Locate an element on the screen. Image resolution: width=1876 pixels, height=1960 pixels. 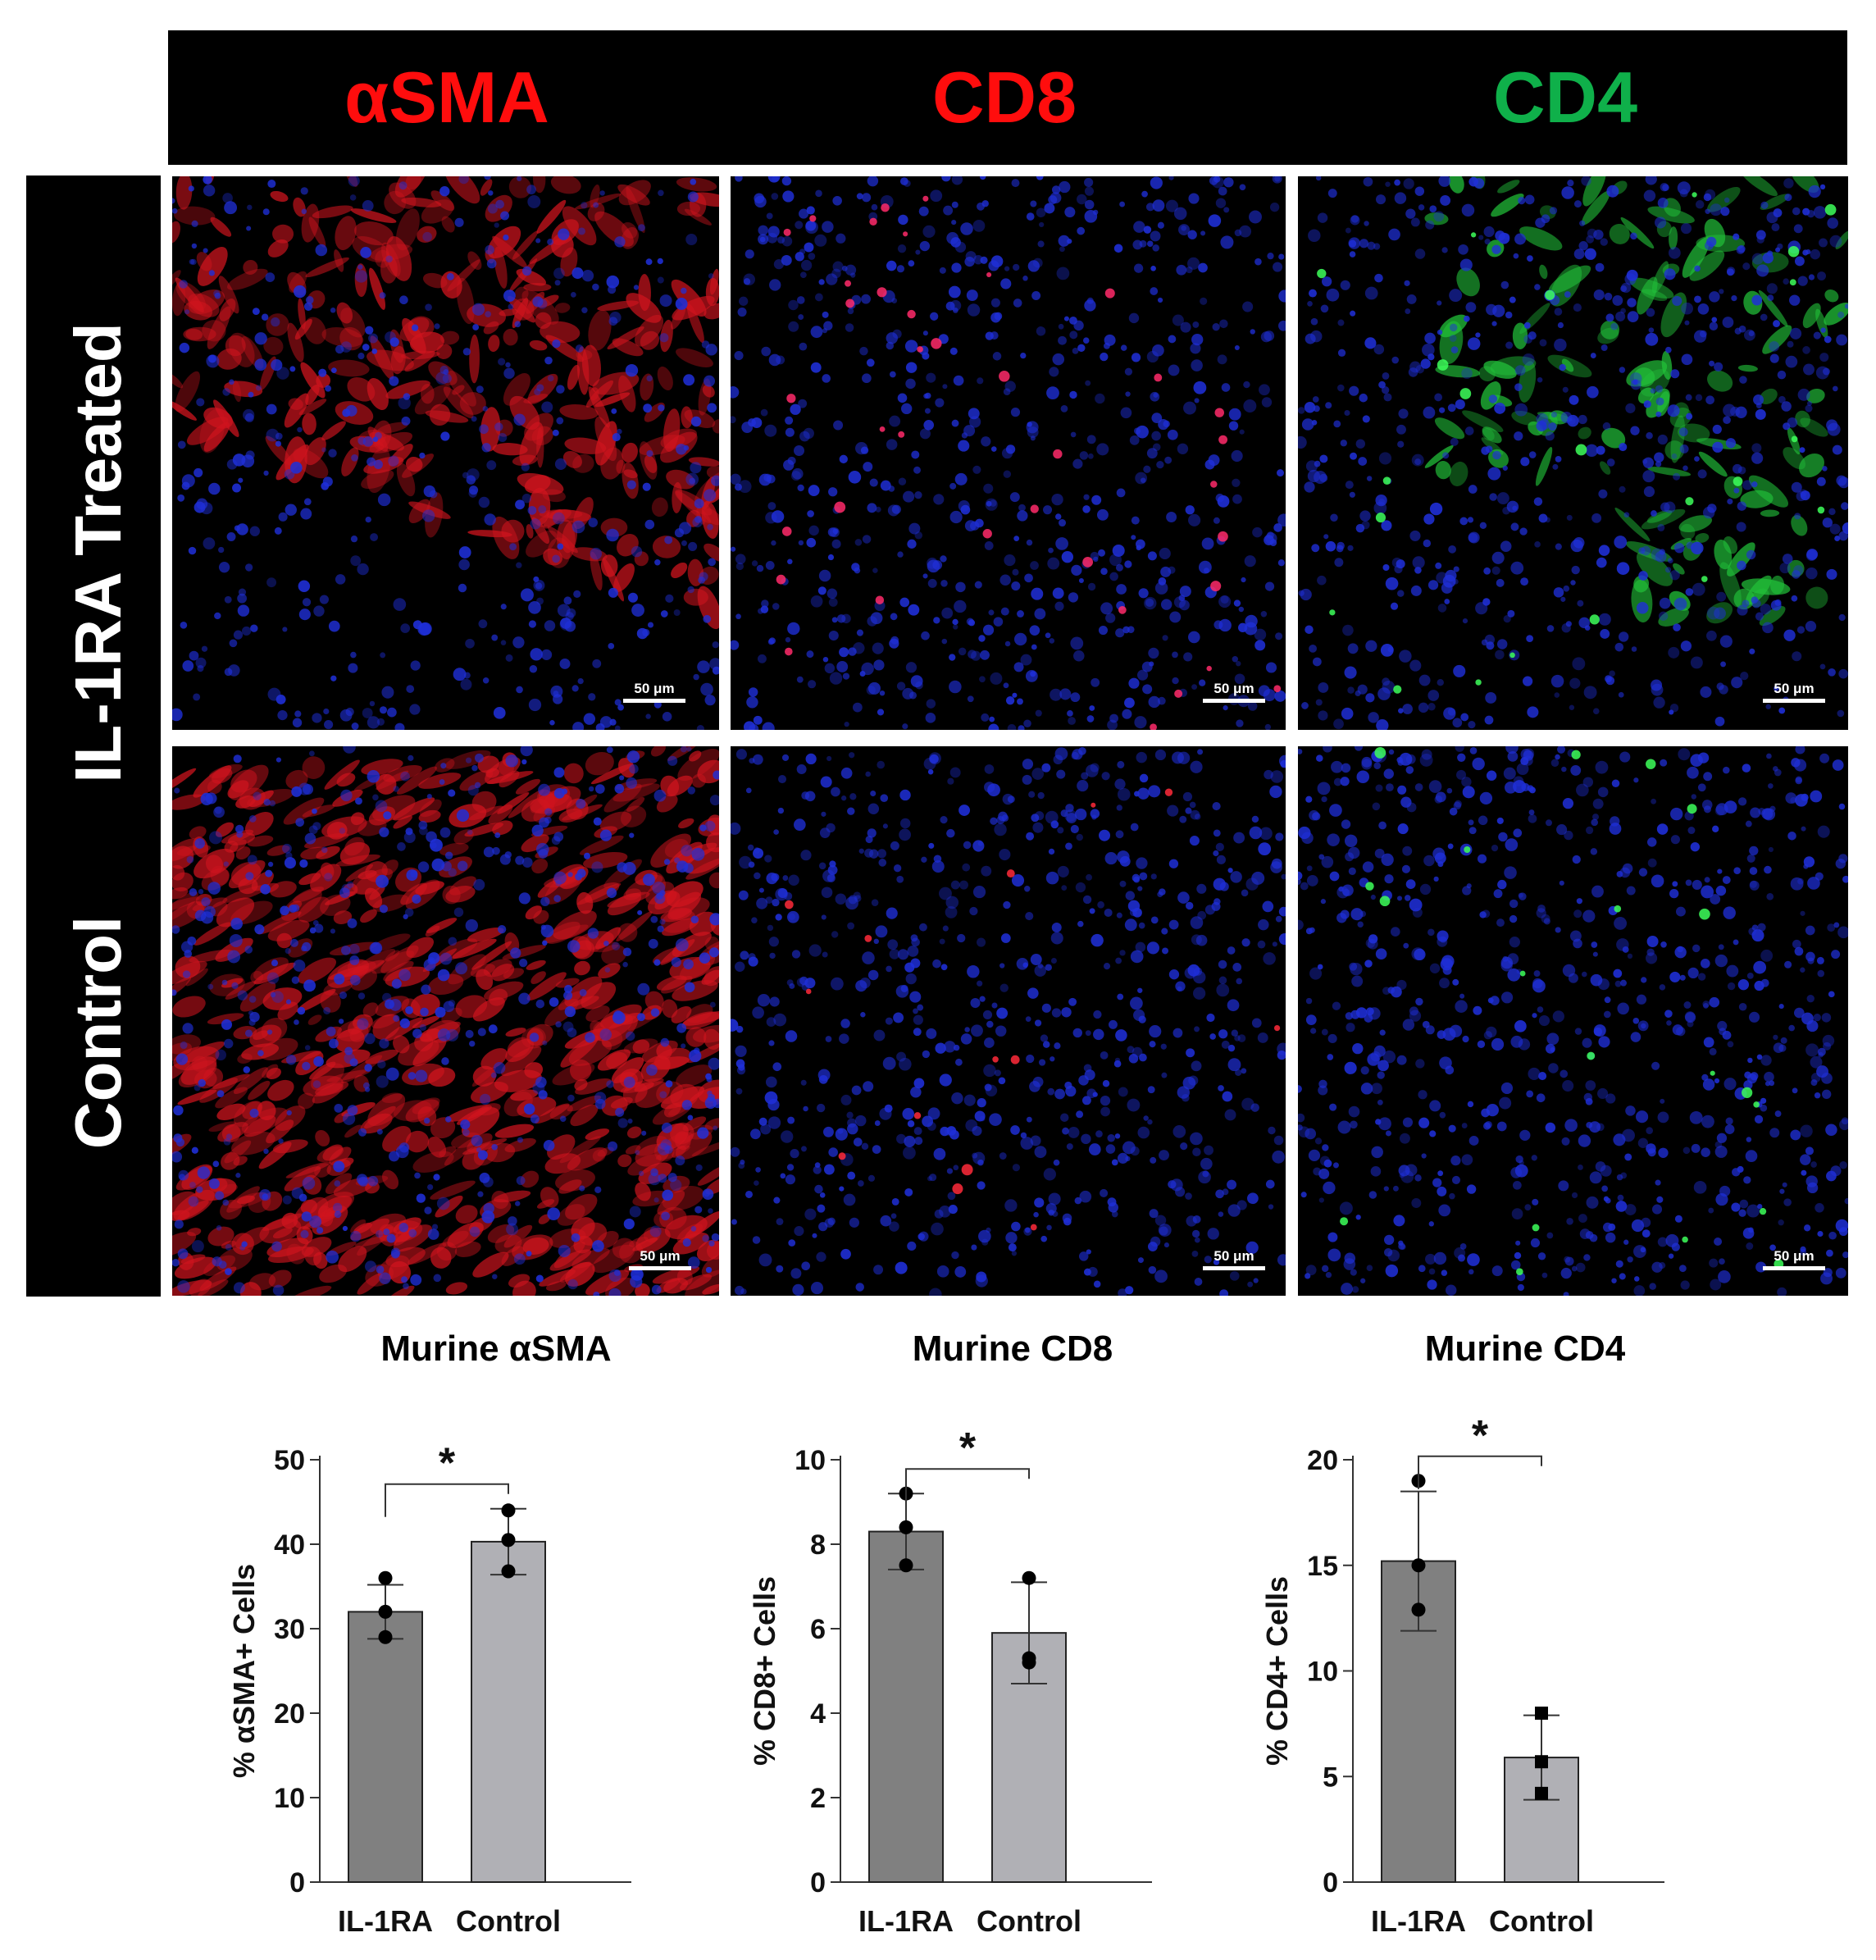
micrograph-control-cd4 is located at coordinates (1573, 1021).